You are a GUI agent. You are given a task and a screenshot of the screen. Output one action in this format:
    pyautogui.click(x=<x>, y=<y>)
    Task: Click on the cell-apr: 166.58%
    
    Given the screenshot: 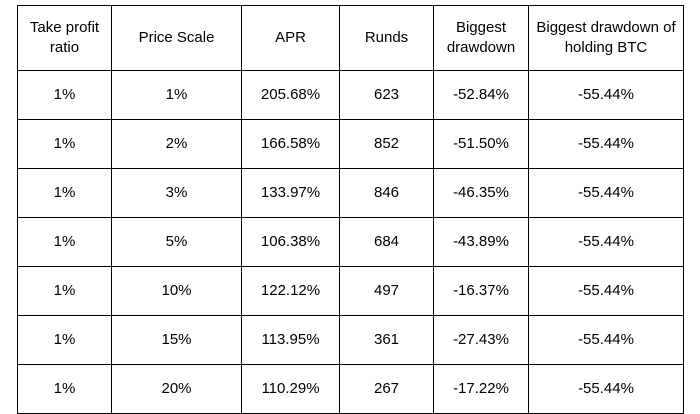 What is the action you would take?
    pyautogui.click(x=290, y=144)
    